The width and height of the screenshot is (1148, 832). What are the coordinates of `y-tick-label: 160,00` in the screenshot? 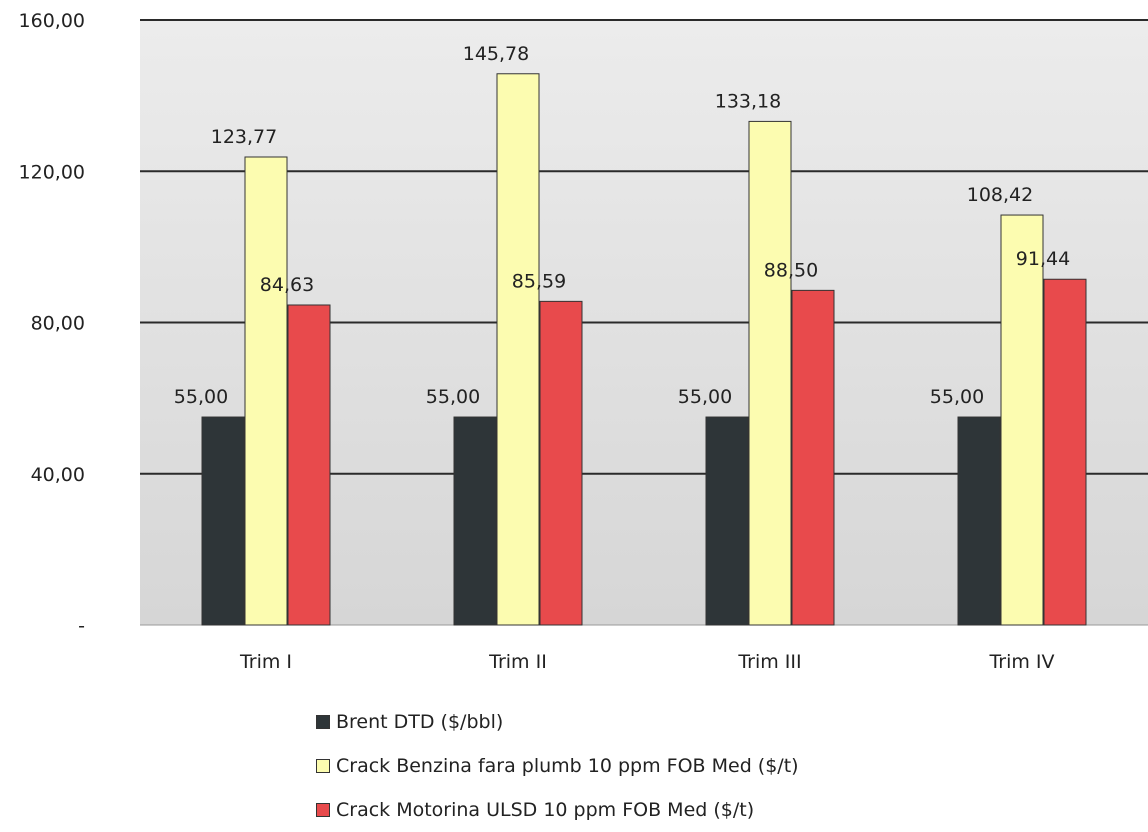 It's located at (52, 21).